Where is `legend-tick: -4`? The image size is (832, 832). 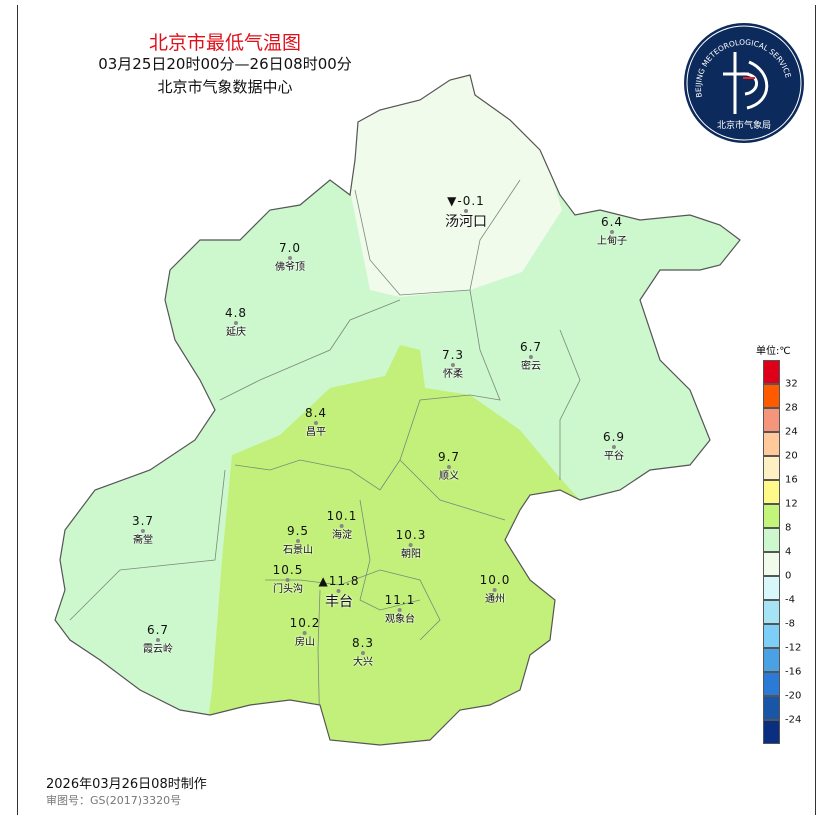 legend-tick: -4 is located at coordinates (790, 600).